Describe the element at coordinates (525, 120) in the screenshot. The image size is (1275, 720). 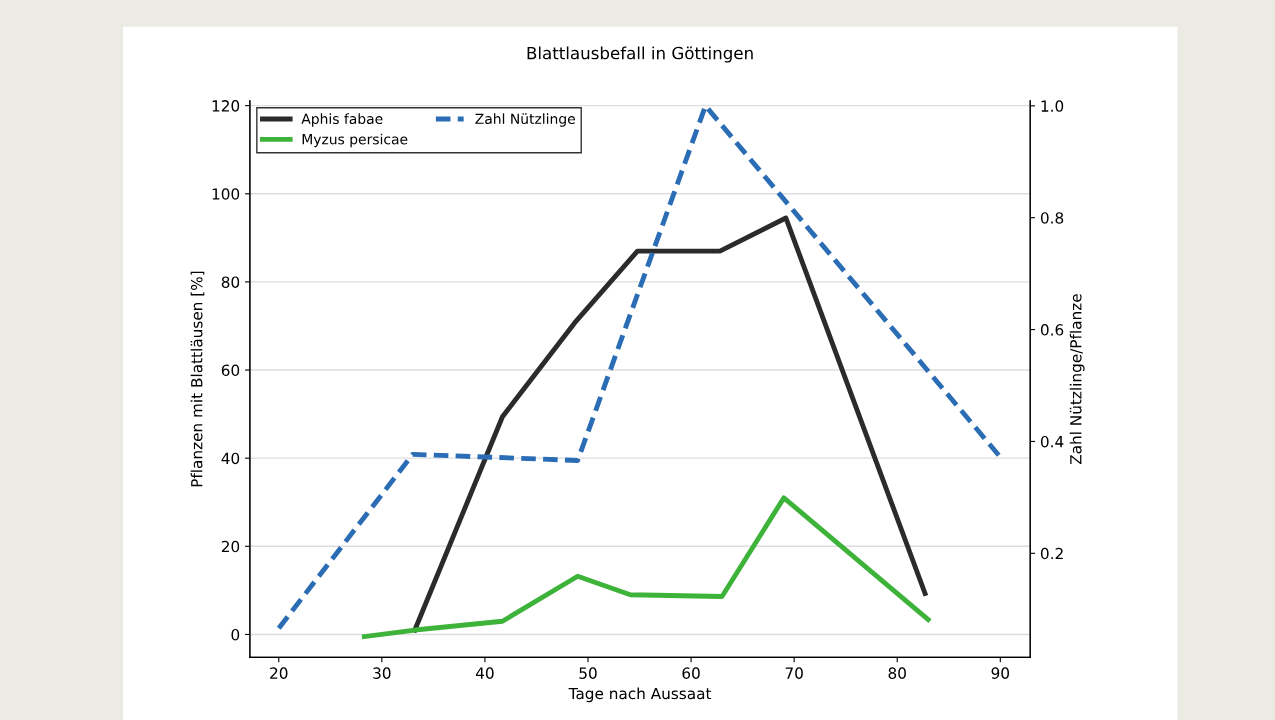
I see `legend-label: Zahl Nützlinge` at that location.